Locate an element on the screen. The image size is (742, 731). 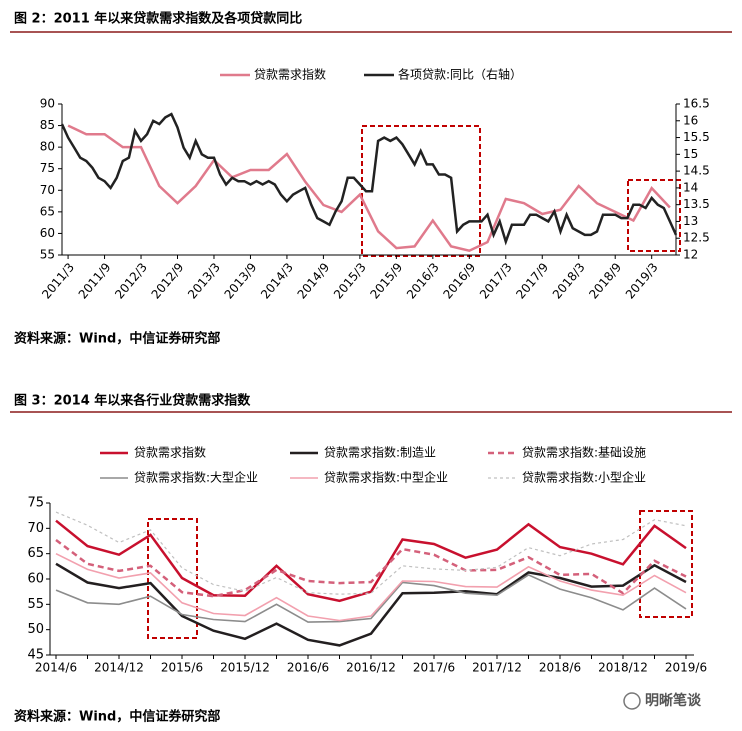
x-tick-label: 2013/9 is located at coordinates (241, 280).